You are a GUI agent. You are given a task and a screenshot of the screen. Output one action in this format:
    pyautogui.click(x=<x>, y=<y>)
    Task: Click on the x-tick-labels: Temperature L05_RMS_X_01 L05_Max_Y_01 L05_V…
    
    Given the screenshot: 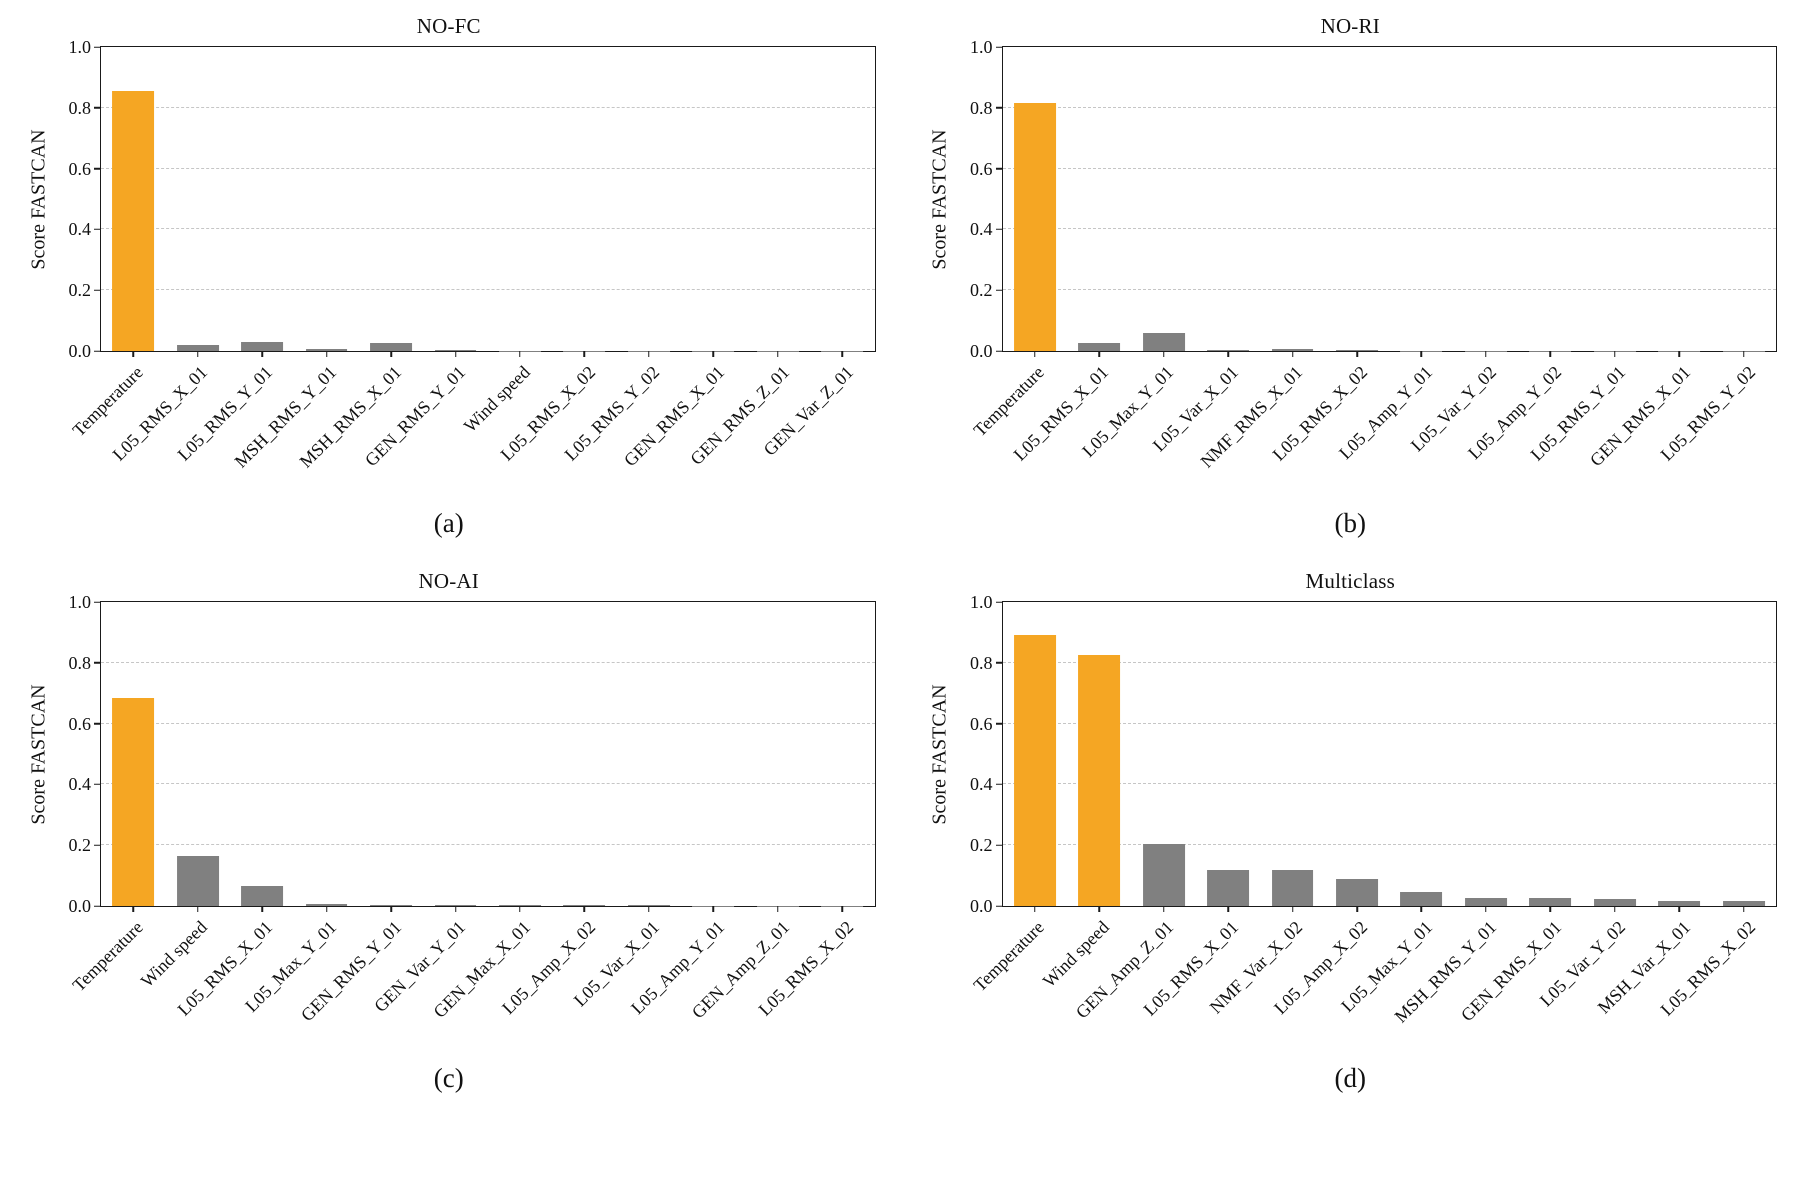 What is the action you would take?
    pyautogui.click(x=1374, y=428)
    